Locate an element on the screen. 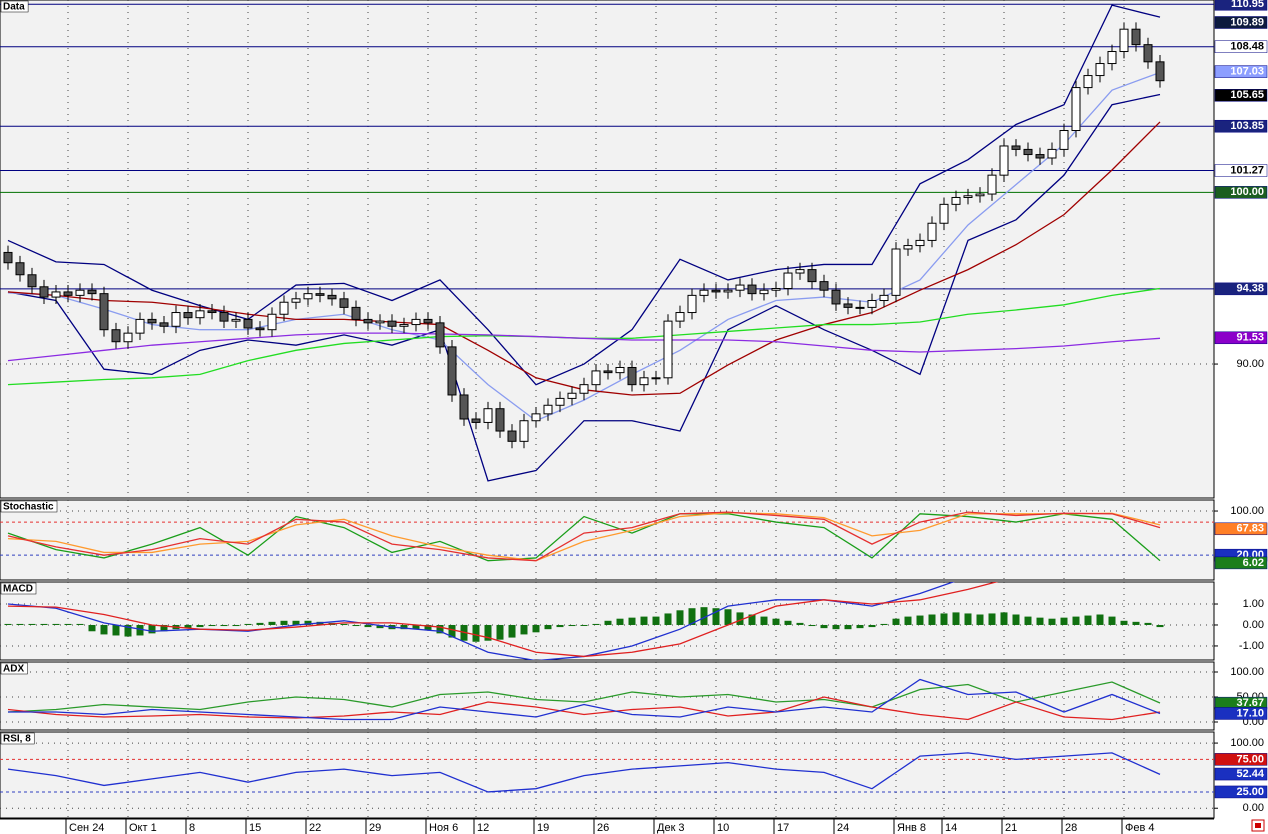 This screenshot has height=834, width=1268. price-marker-label: 17.10 is located at coordinates (1250, 713).